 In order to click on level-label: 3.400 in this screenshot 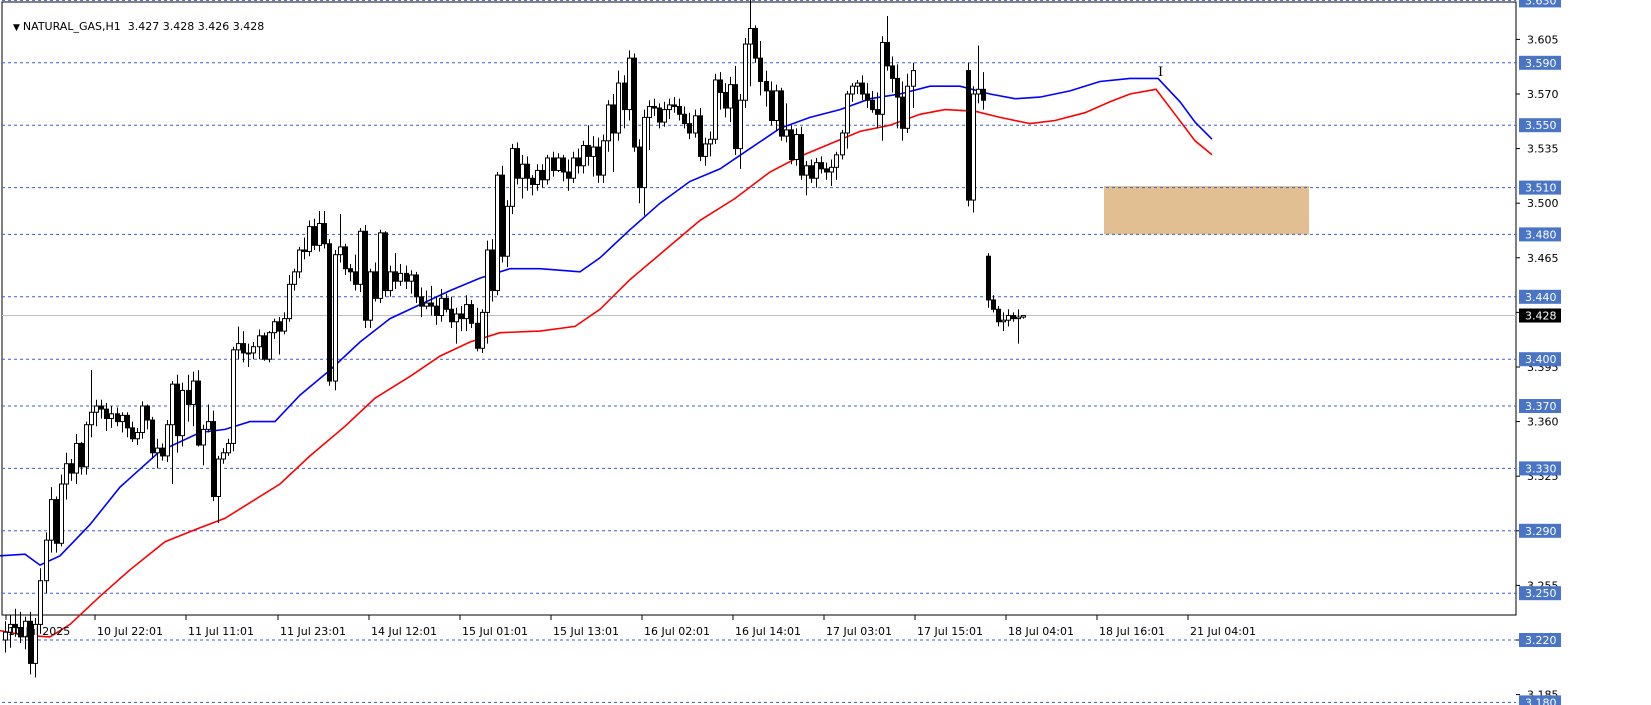, I will do `click(1541, 359)`.